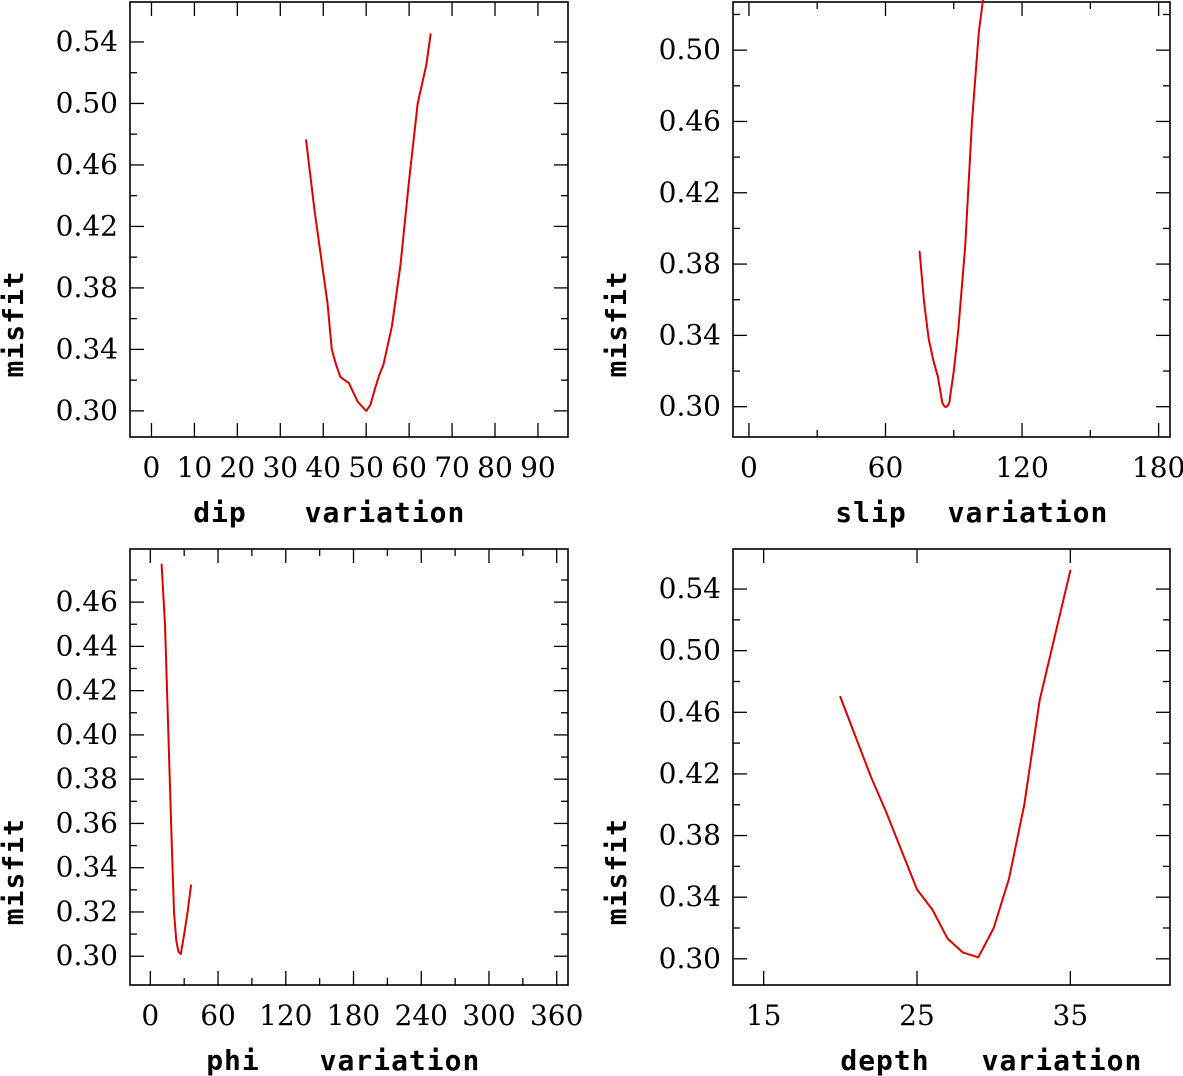 The height and width of the screenshot is (1076, 1183). What do you see at coordinates (238, 467) in the screenshot?
I see `x-tick-label: 20` at bounding box center [238, 467].